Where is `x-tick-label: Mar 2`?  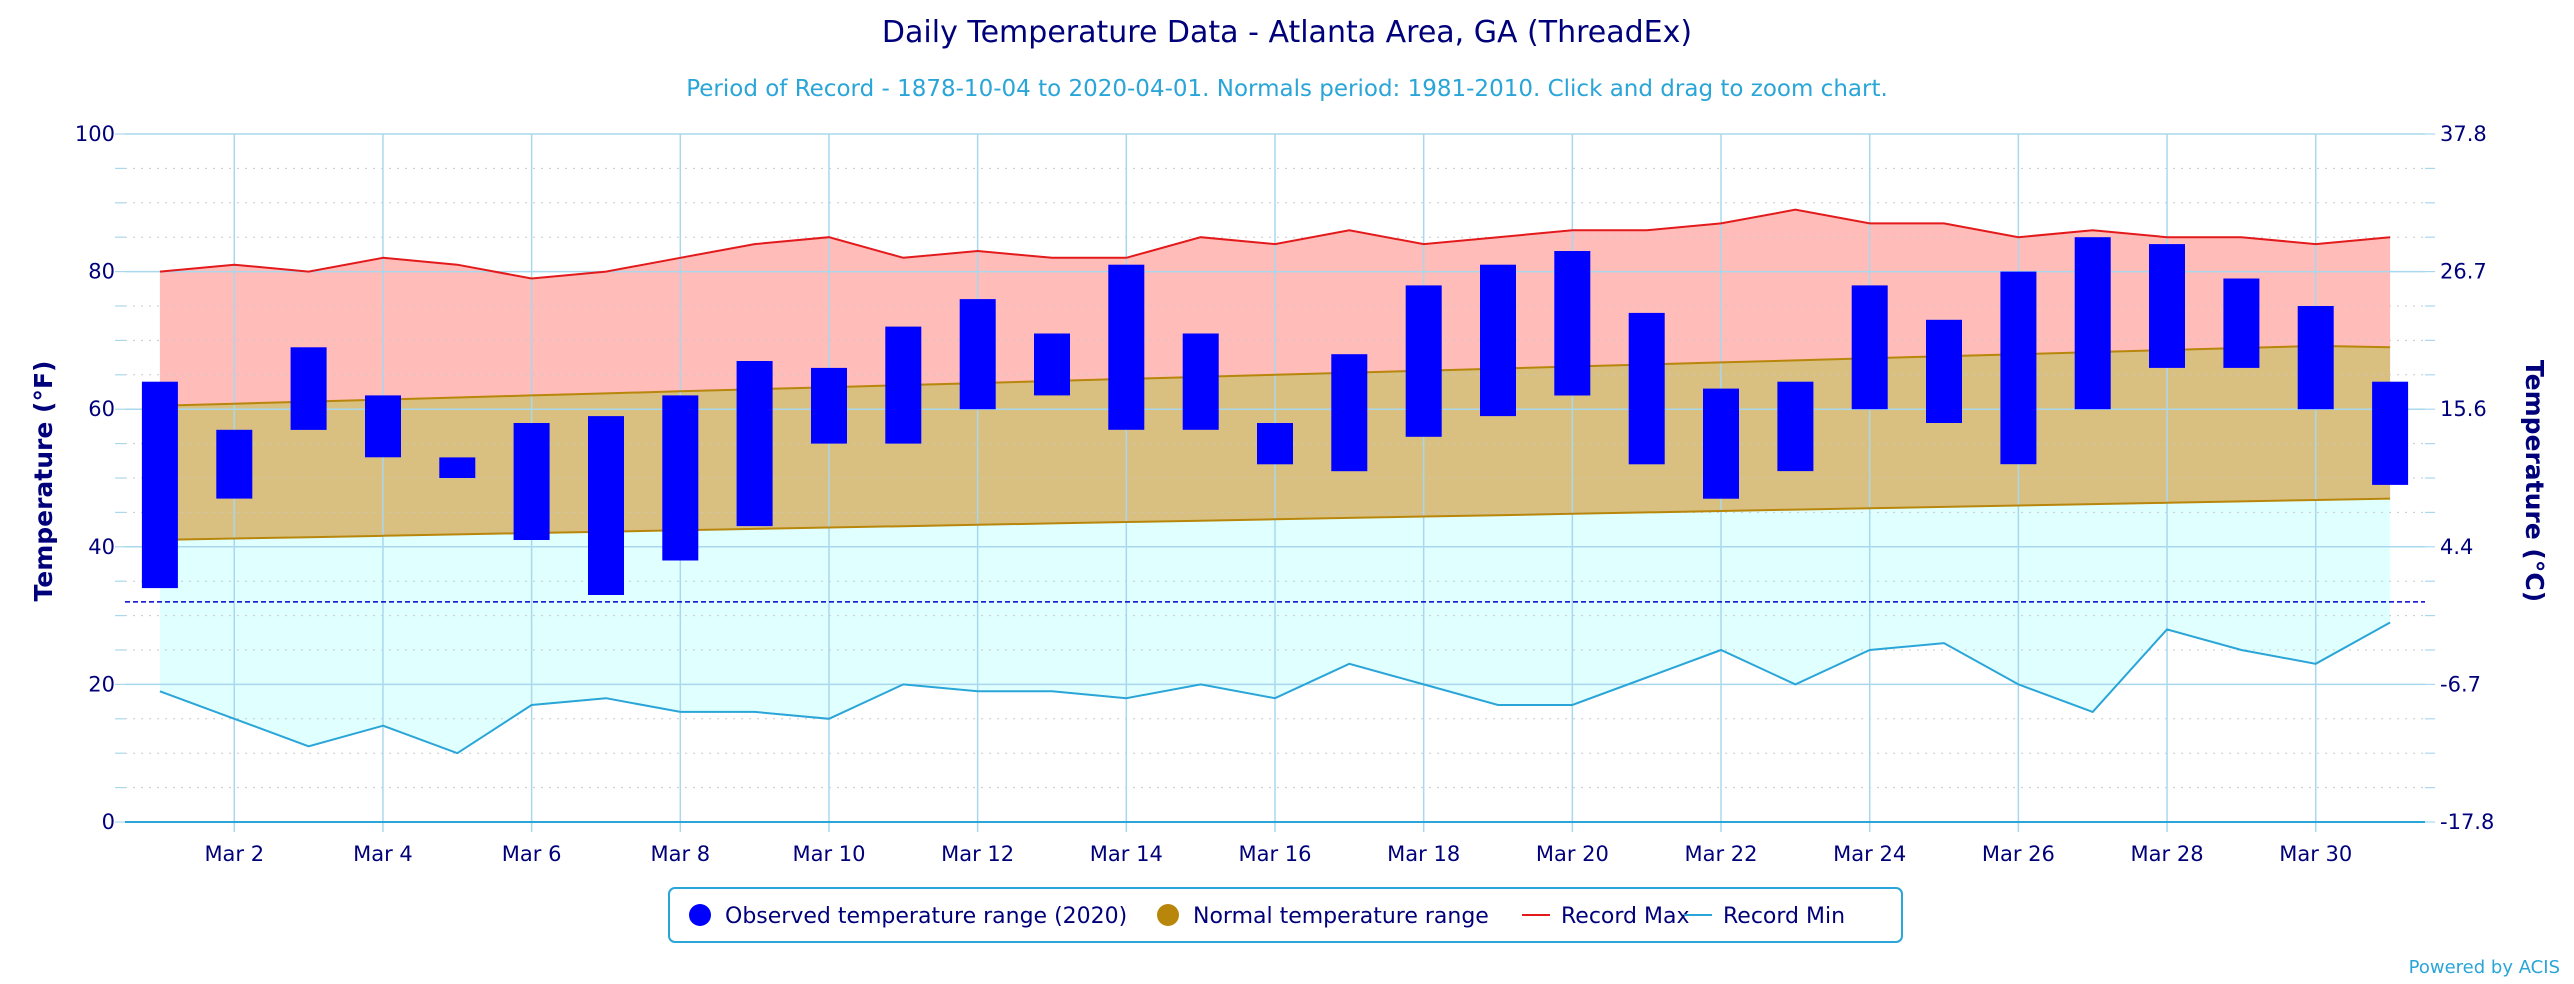
x-tick-label: Mar 2 is located at coordinates (234, 854).